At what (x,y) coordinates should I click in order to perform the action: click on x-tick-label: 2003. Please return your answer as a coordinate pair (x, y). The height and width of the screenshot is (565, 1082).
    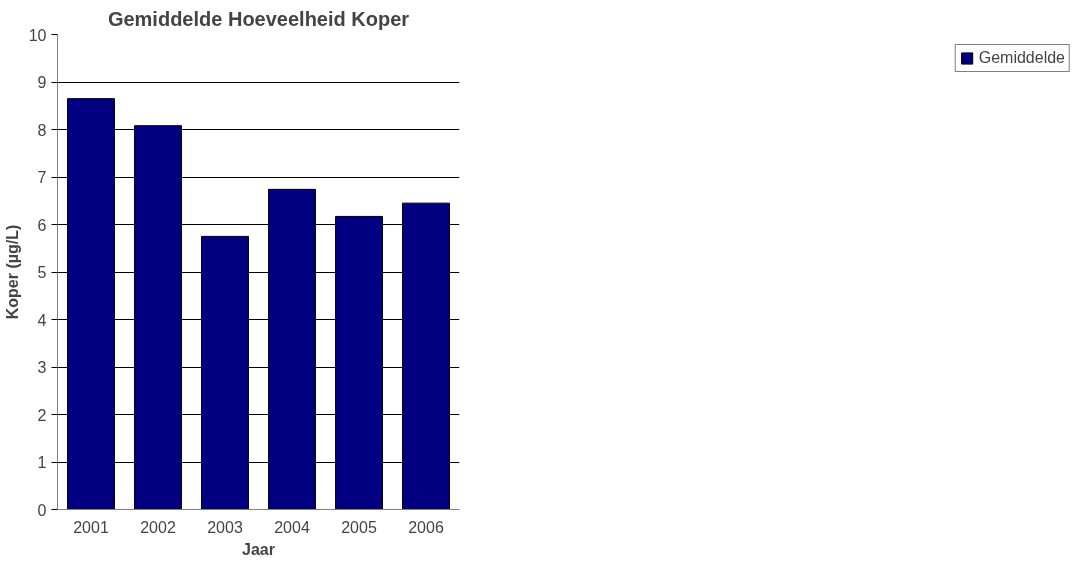
    Looking at the image, I should click on (225, 527).